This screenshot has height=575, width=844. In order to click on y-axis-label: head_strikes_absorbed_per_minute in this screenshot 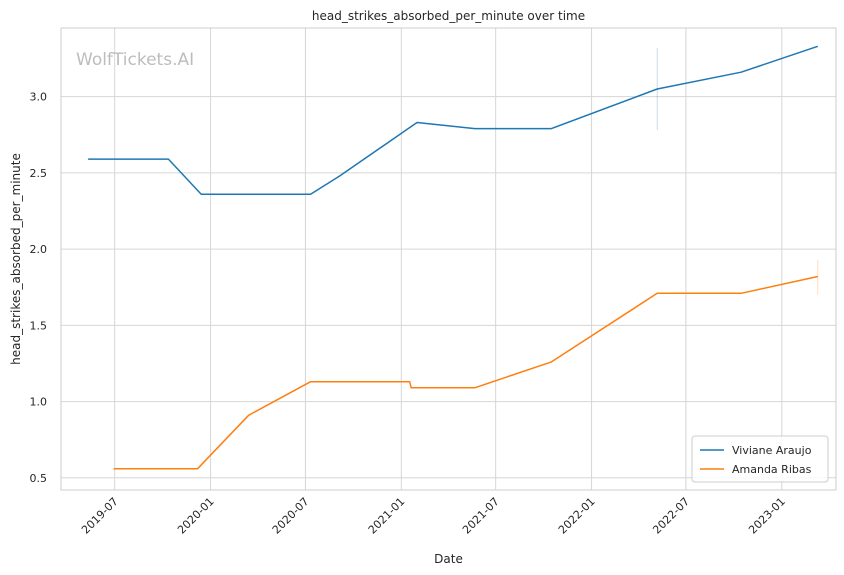, I will do `click(16, 259)`.